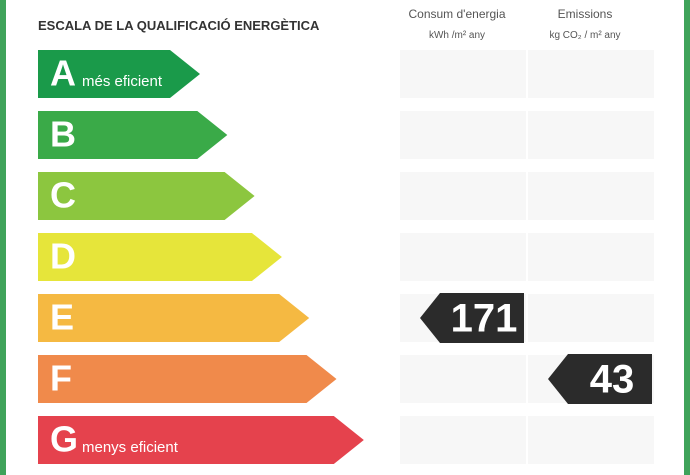 The height and width of the screenshot is (475, 690). I want to click on rating-letter: D, so click(63, 256).